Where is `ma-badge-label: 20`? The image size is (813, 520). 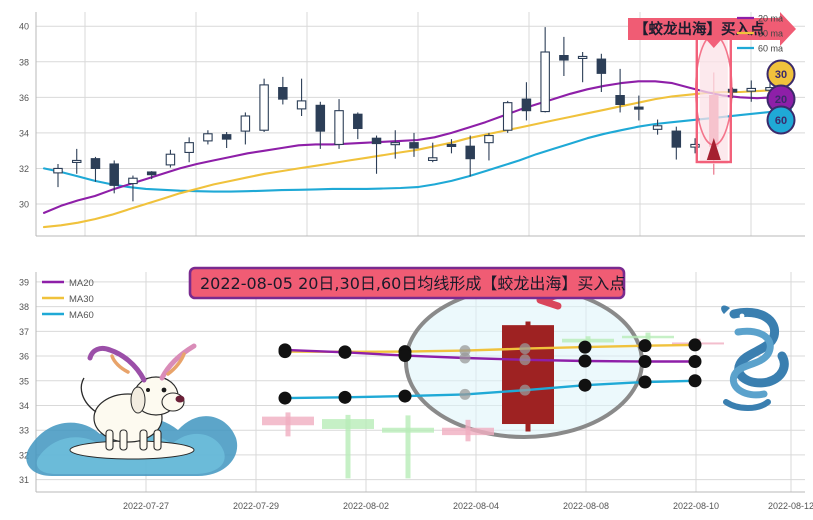 ma-badge-label: 20 is located at coordinates (781, 100).